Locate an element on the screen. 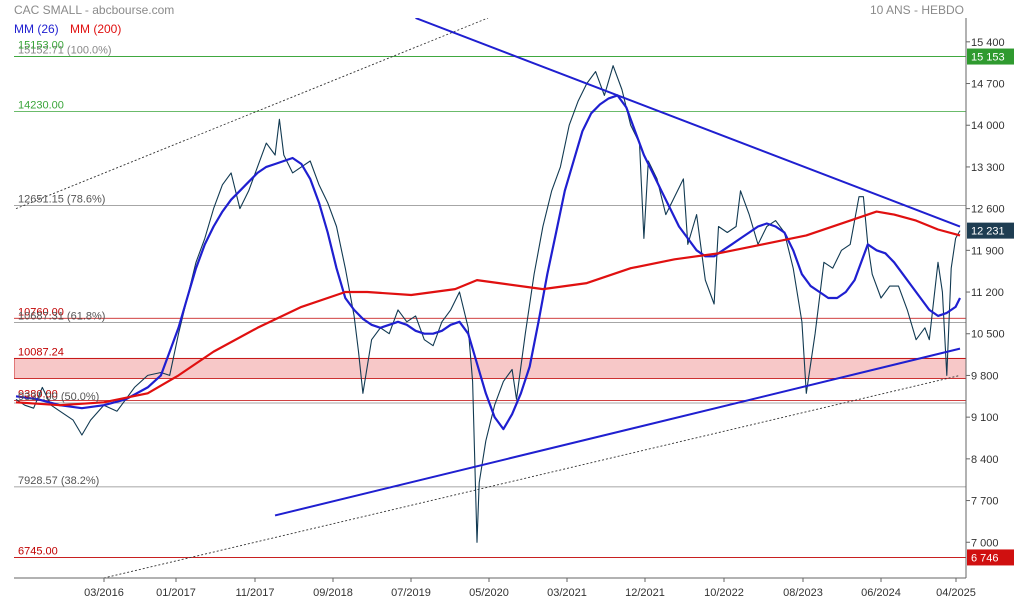 This screenshot has height=603, width=1014. y-tick-label: 8 400 is located at coordinates (985, 460).